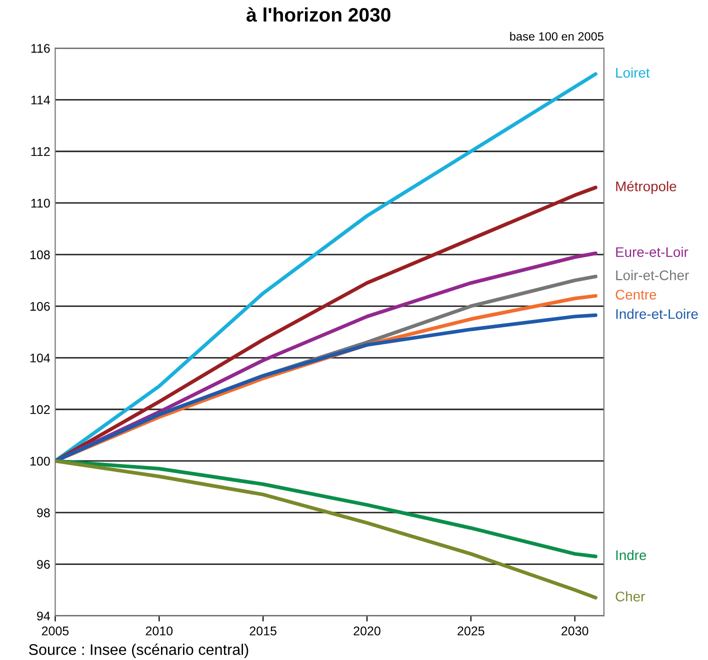  What do you see at coordinates (40, 48) in the screenshot?
I see `y-tick-label: 116` at bounding box center [40, 48].